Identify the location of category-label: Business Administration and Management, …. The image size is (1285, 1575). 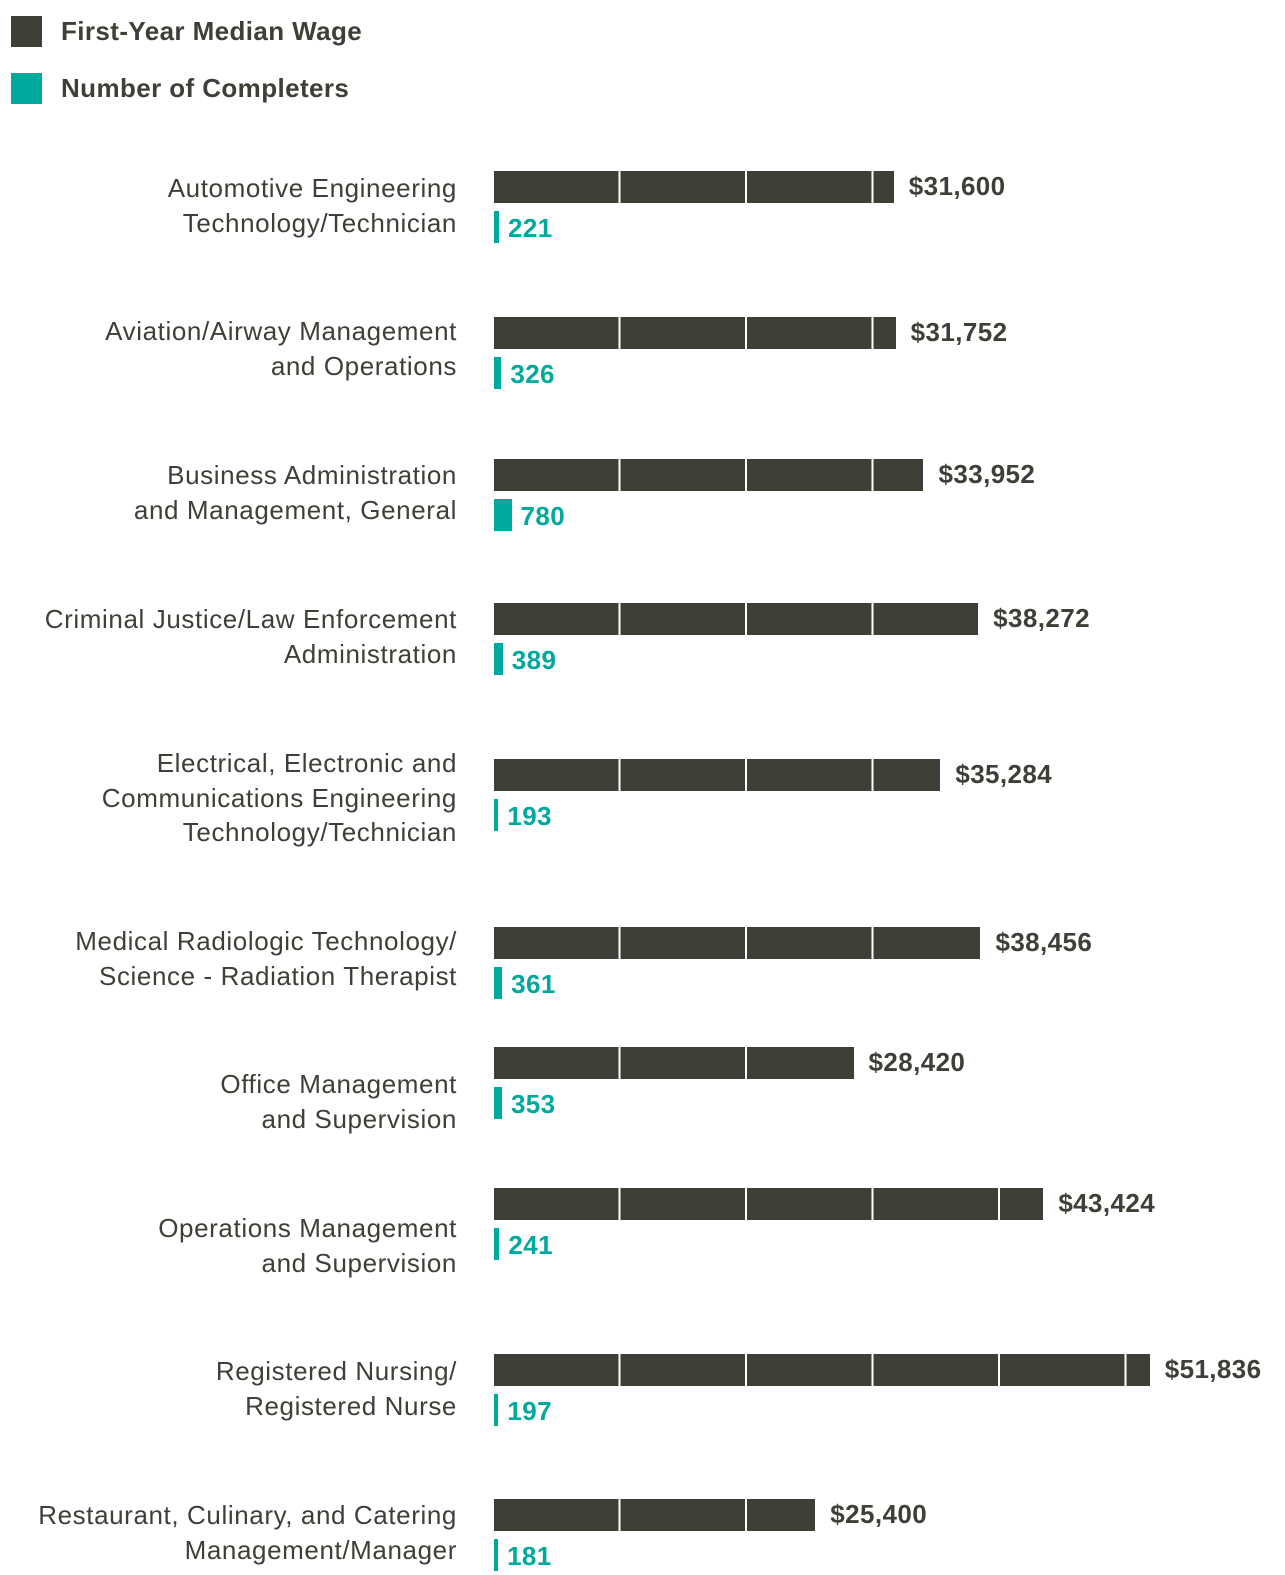
(295, 492).